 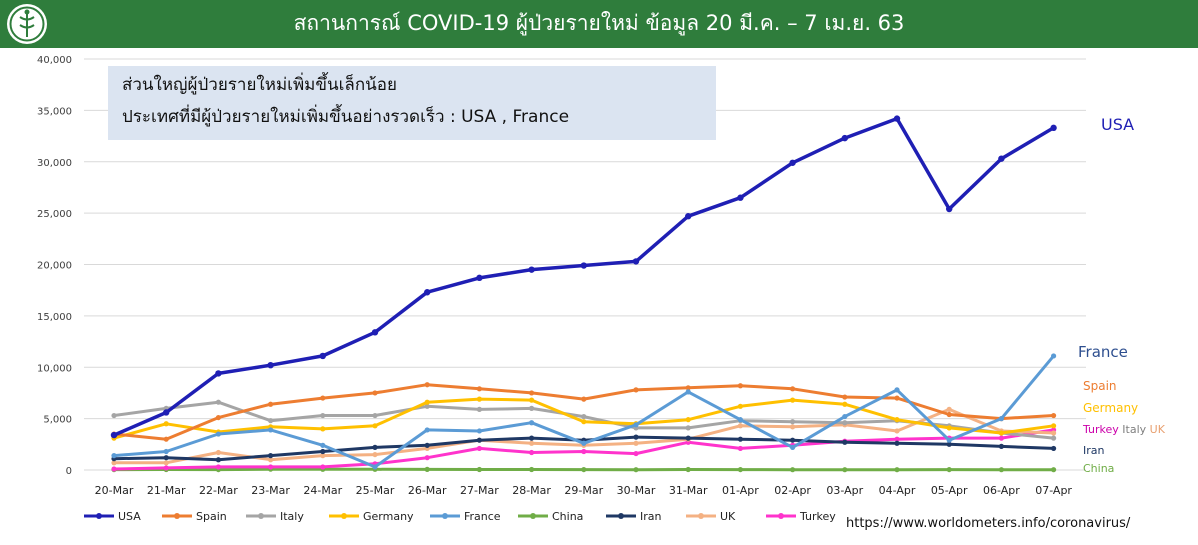 What do you see at coordinates (1100, 386) in the screenshot?
I see `series-annotation-spain: Spain` at bounding box center [1100, 386].